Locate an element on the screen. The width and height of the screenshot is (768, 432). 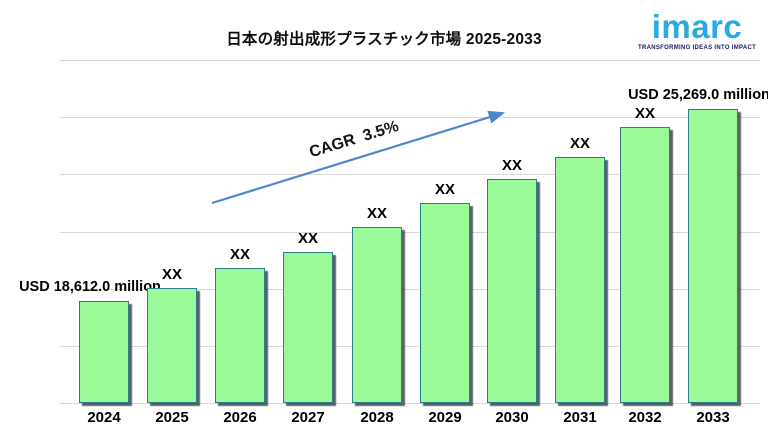
value-label-2028: XX is located at coordinates (377, 213).